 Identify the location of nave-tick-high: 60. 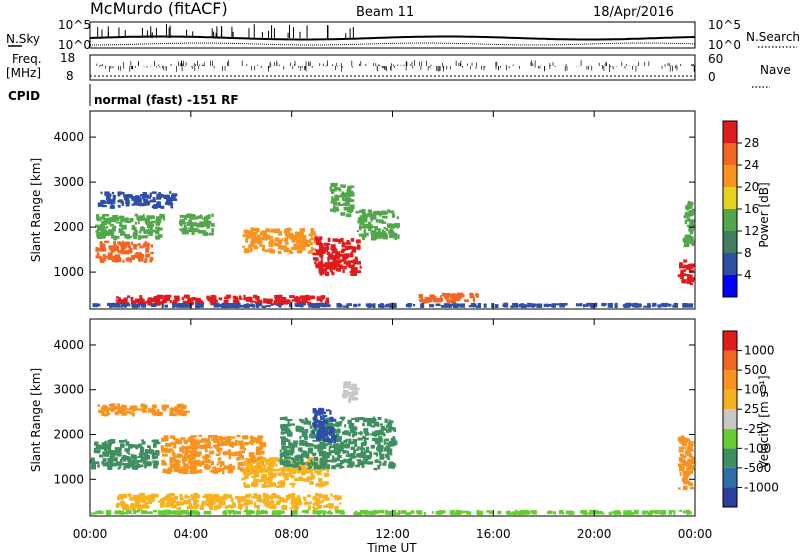
(715, 59).